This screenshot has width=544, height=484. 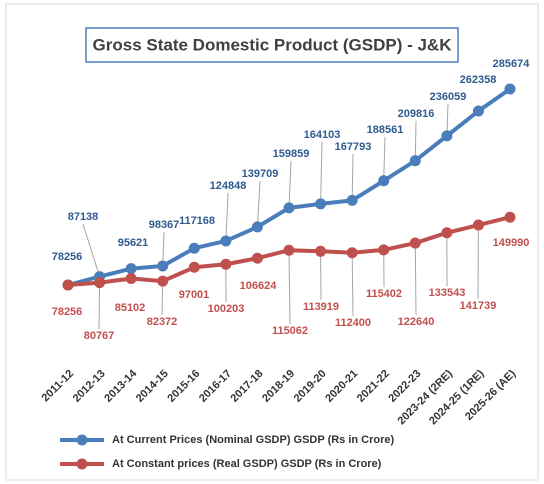 I want to click on data-label: 117168, so click(x=197, y=221).